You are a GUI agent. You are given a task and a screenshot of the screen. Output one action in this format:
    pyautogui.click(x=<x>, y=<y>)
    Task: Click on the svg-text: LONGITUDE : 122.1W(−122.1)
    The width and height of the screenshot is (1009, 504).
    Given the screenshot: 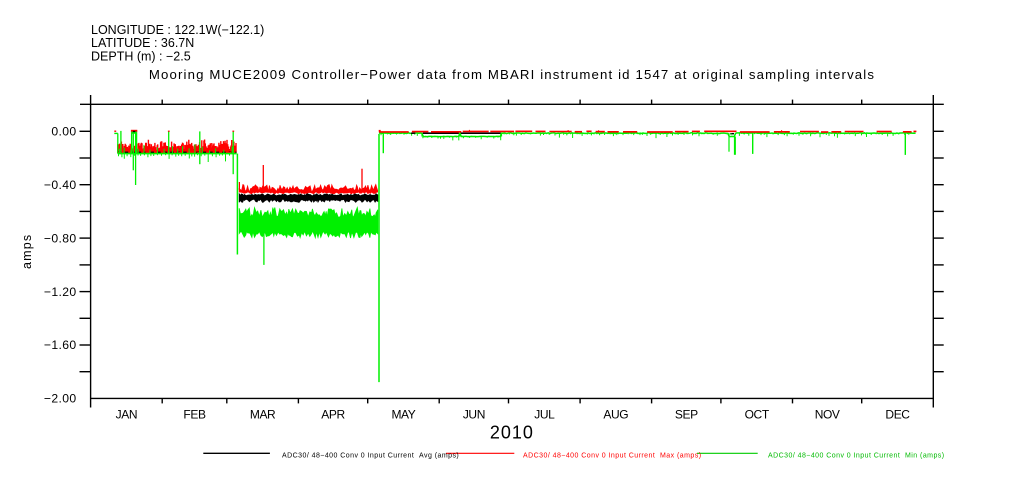 What is the action you would take?
    pyautogui.click(x=177, y=30)
    